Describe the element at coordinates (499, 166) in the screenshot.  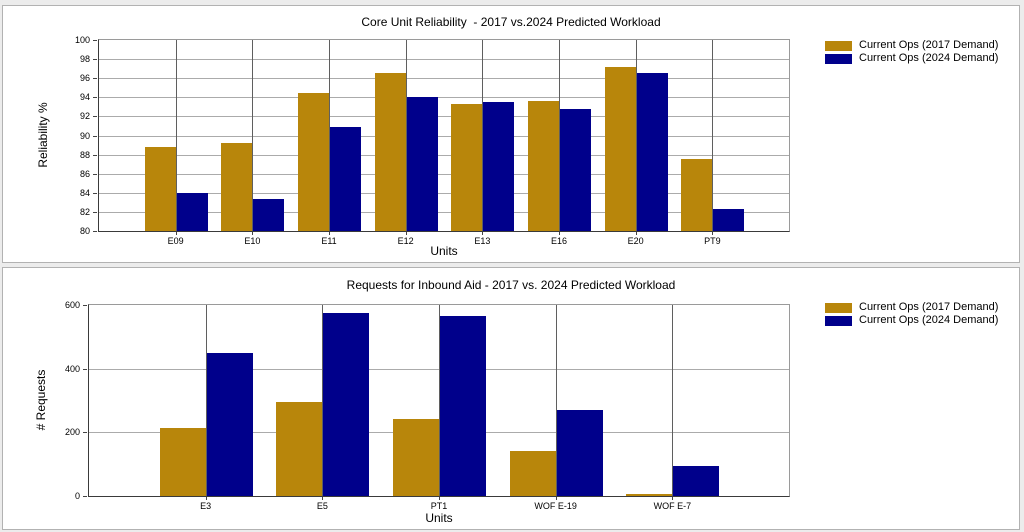
I see `bar-2024-E13` at that location.